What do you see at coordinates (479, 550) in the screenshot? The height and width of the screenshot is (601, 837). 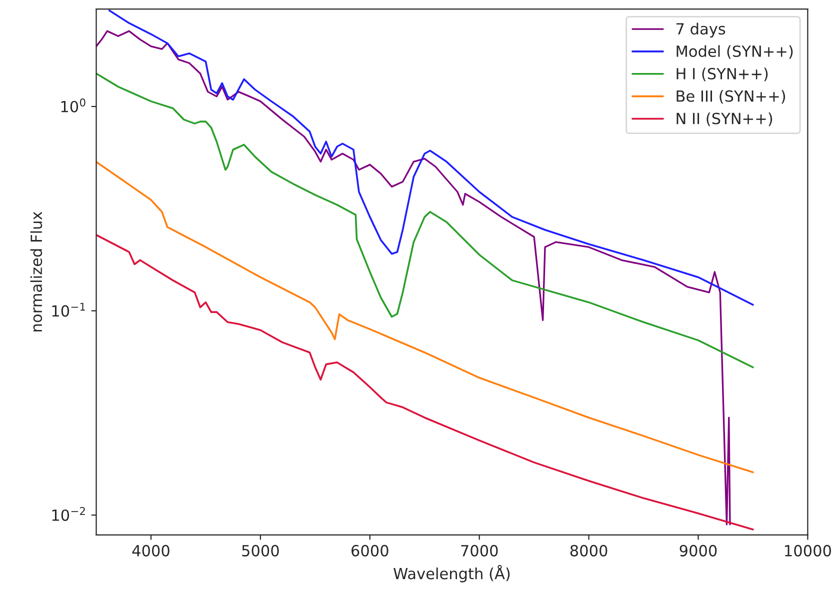 I see `x-tick-label: 7000` at bounding box center [479, 550].